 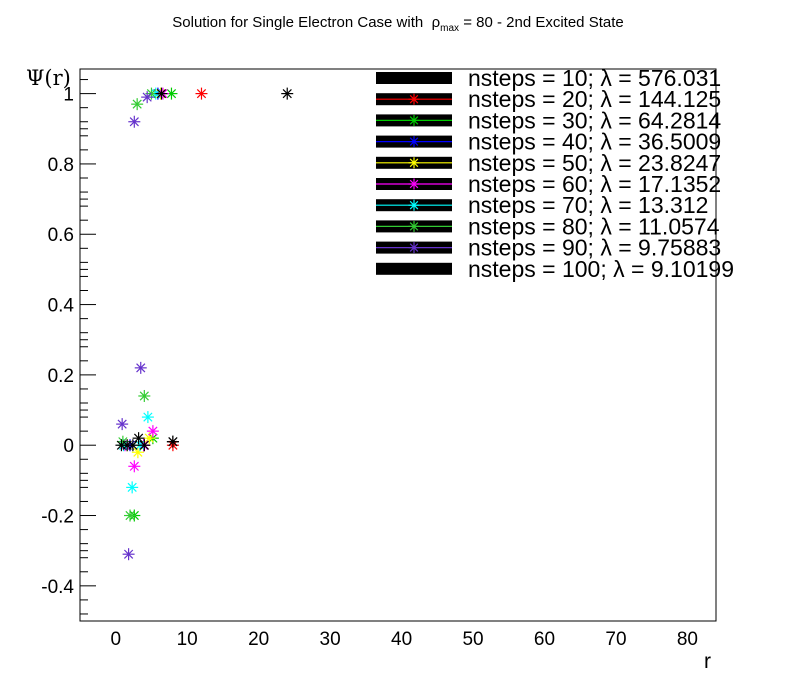 I want to click on legend-label: nsteps = 80; λ = 11.0574, so click(x=594, y=226).